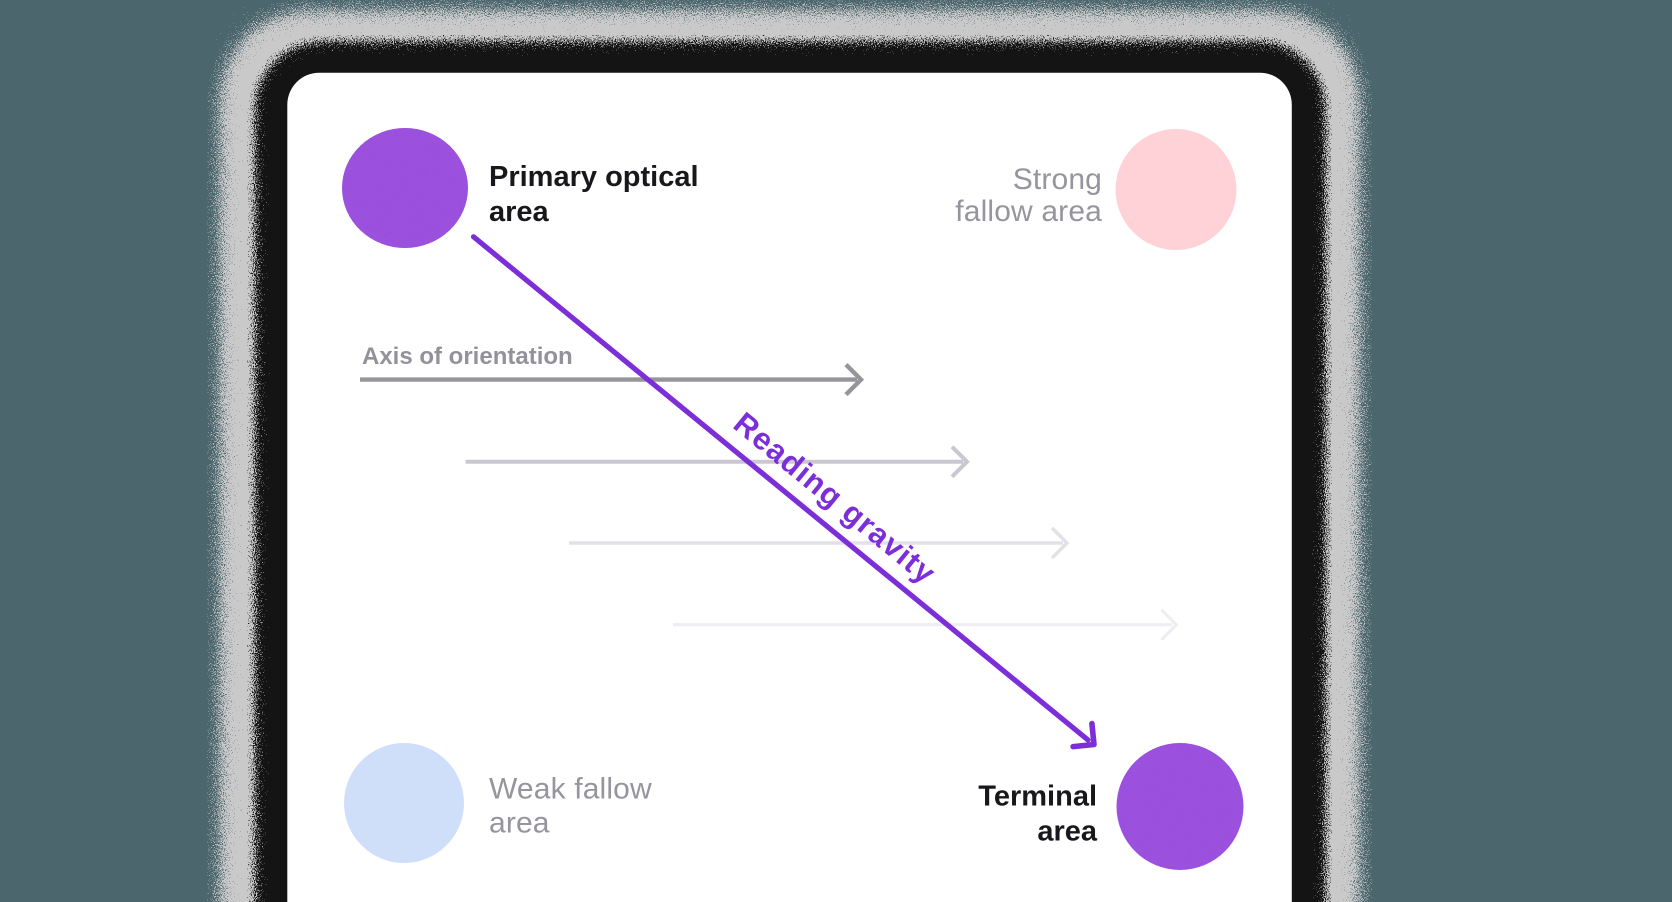 This screenshot has width=1672, height=902. I want to click on svg-text: Weak fallow, so click(570, 789).